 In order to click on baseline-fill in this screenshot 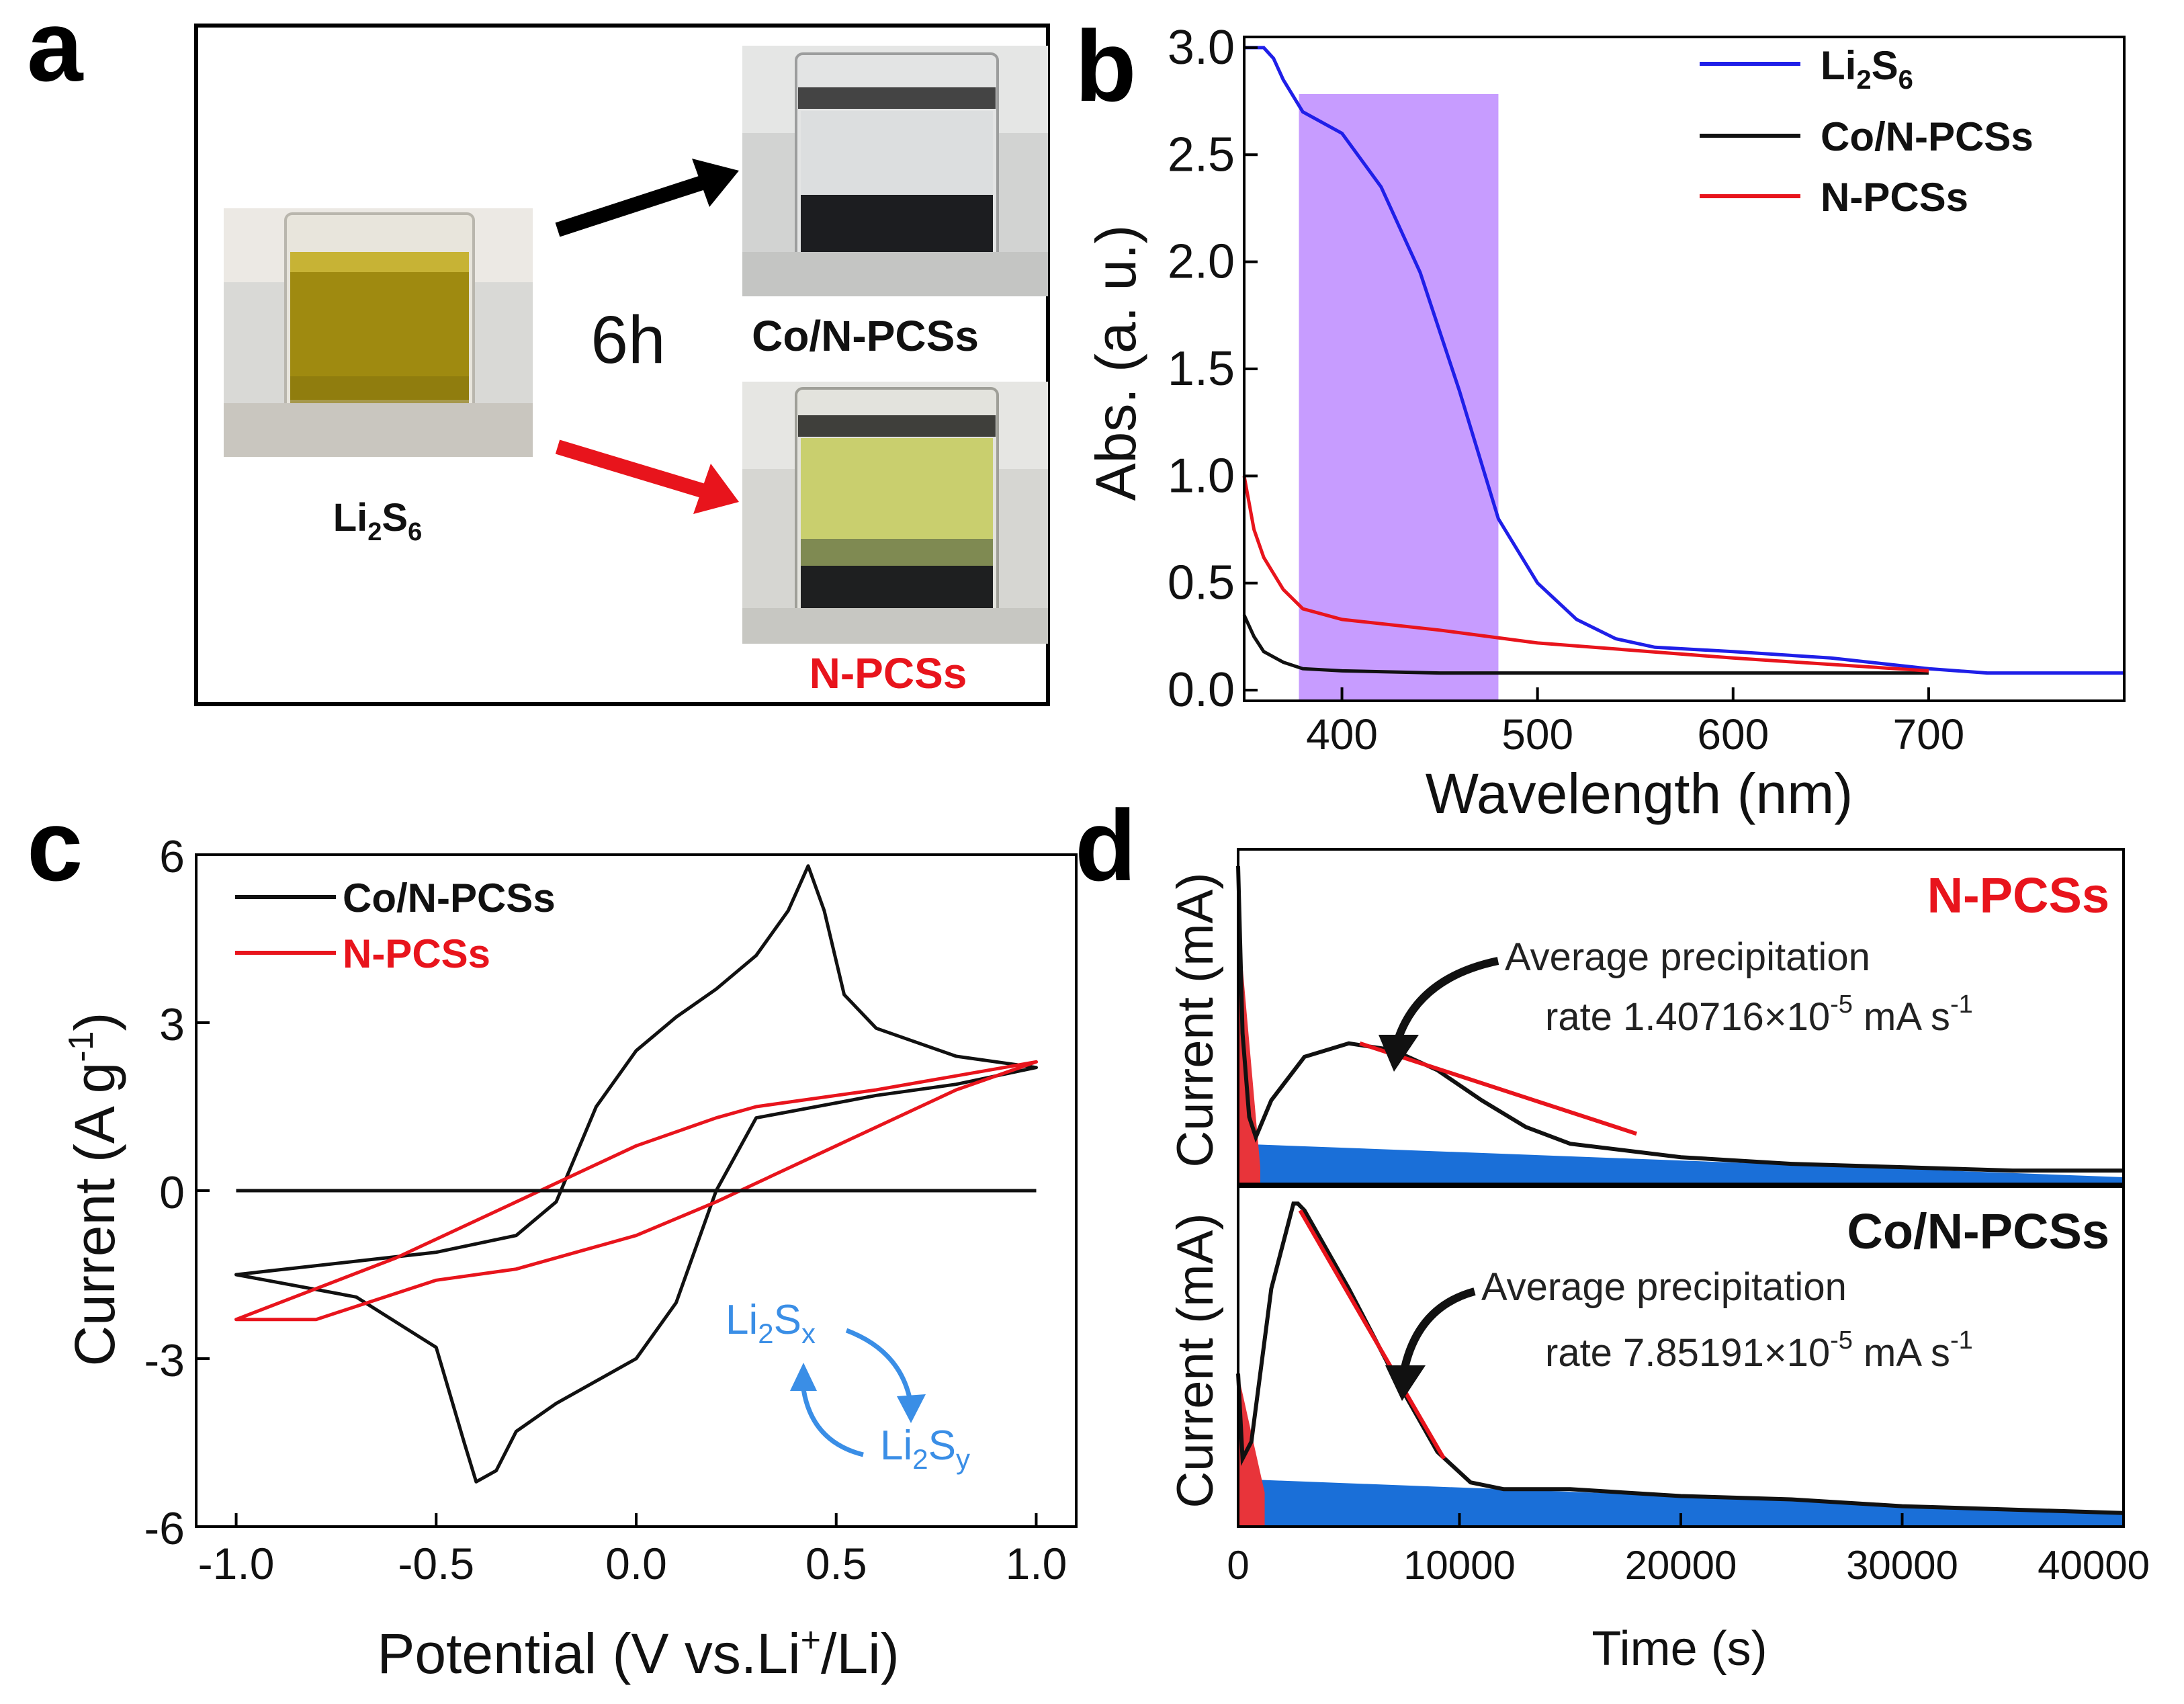, I will do `click(1681, 1164)`.